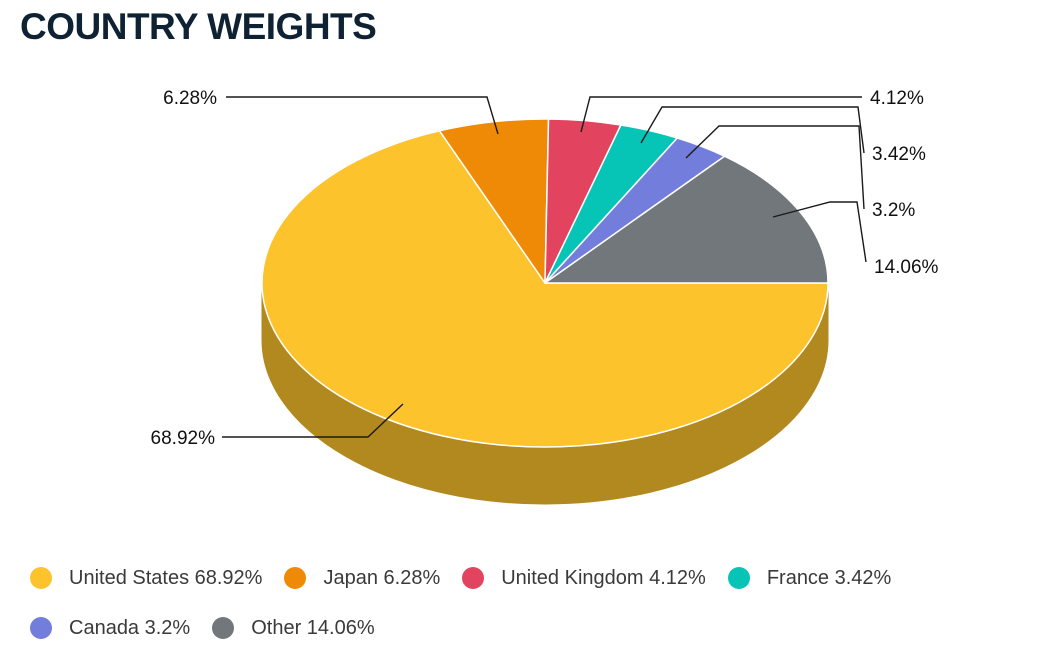 This screenshot has width=1040, height=658. What do you see at coordinates (313, 420) in the screenshot?
I see `leader-line-united-states` at bounding box center [313, 420].